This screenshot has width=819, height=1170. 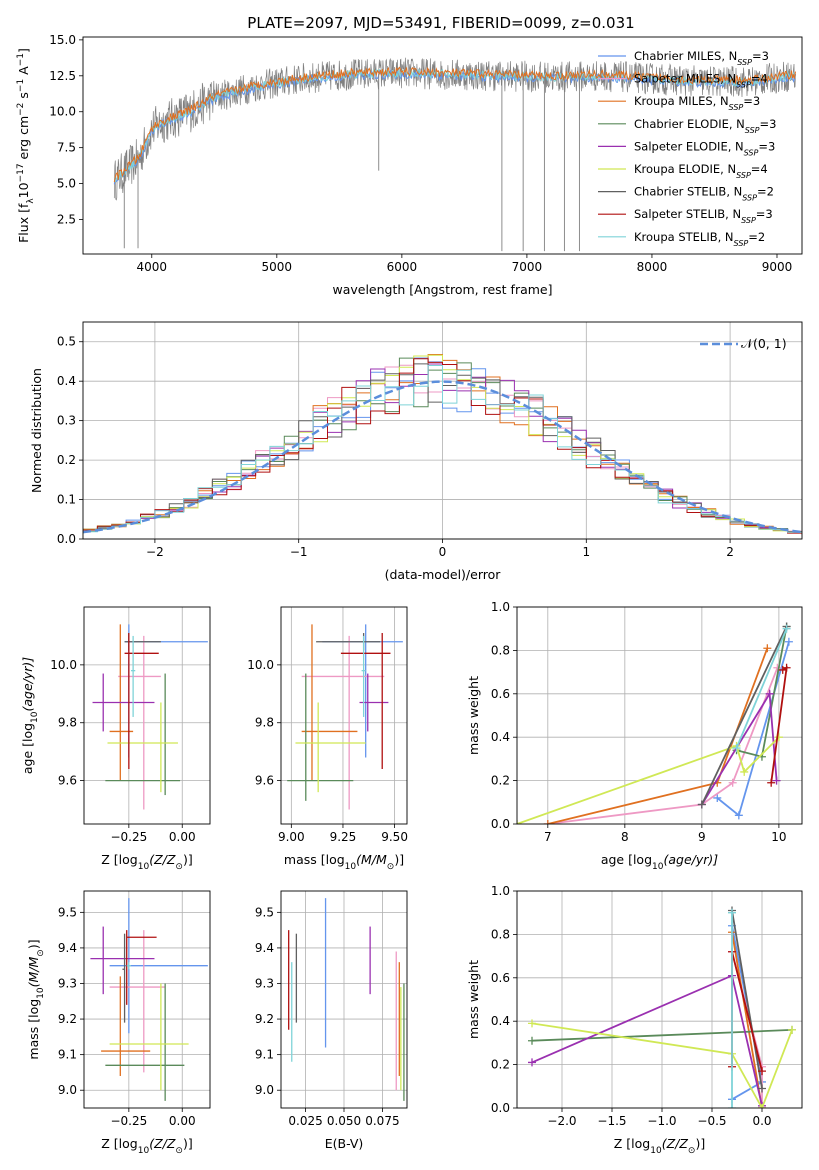 I want to click on x-tick-label: −1, so click(x=299, y=552).